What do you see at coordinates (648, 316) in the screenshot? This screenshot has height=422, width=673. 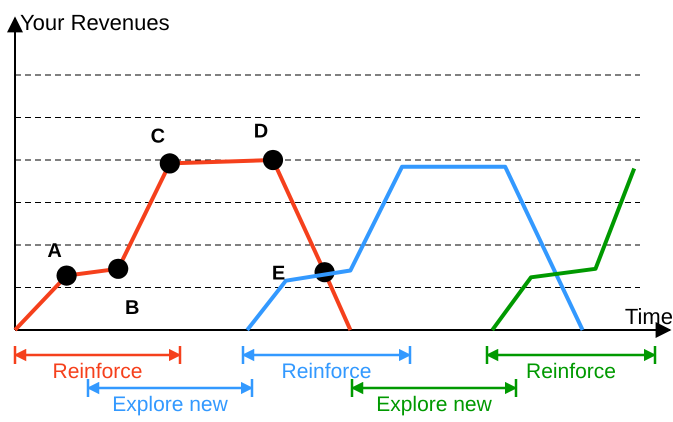 I see `x-axis-title: Time` at bounding box center [648, 316].